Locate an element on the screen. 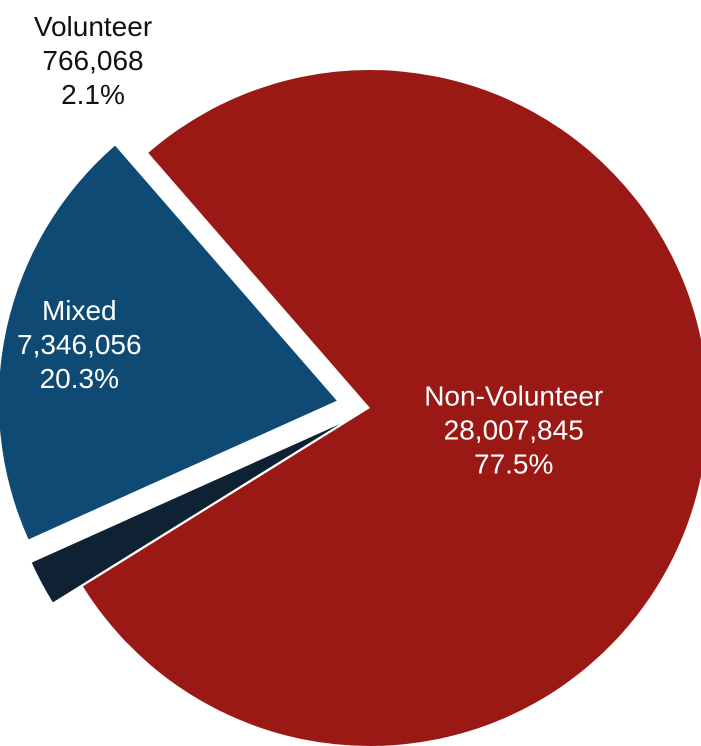  pie-label-name: Mixed is located at coordinates (79, 310).